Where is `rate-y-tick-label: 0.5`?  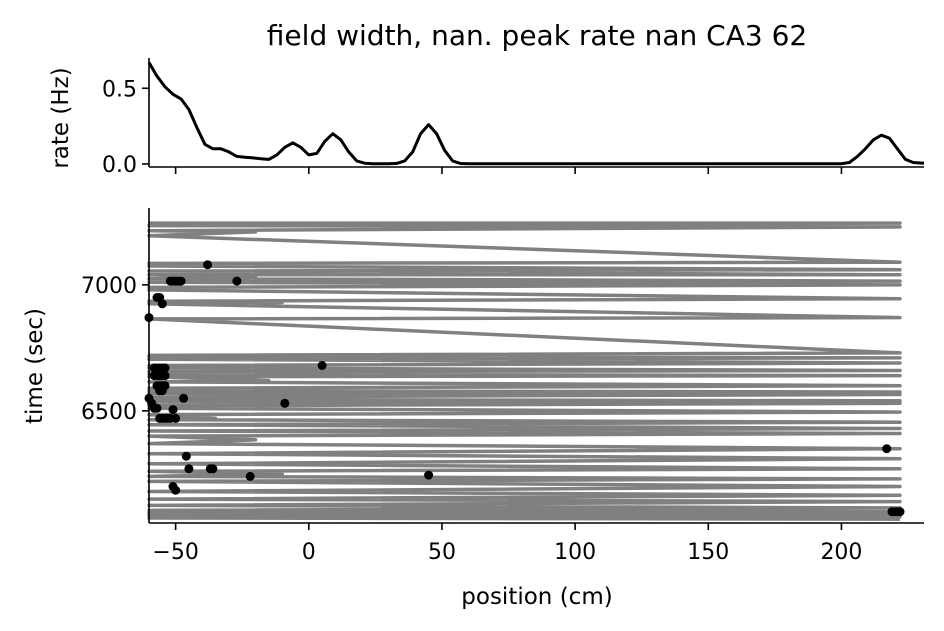 rate-y-tick-label: 0.5 is located at coordinates (119, 89).